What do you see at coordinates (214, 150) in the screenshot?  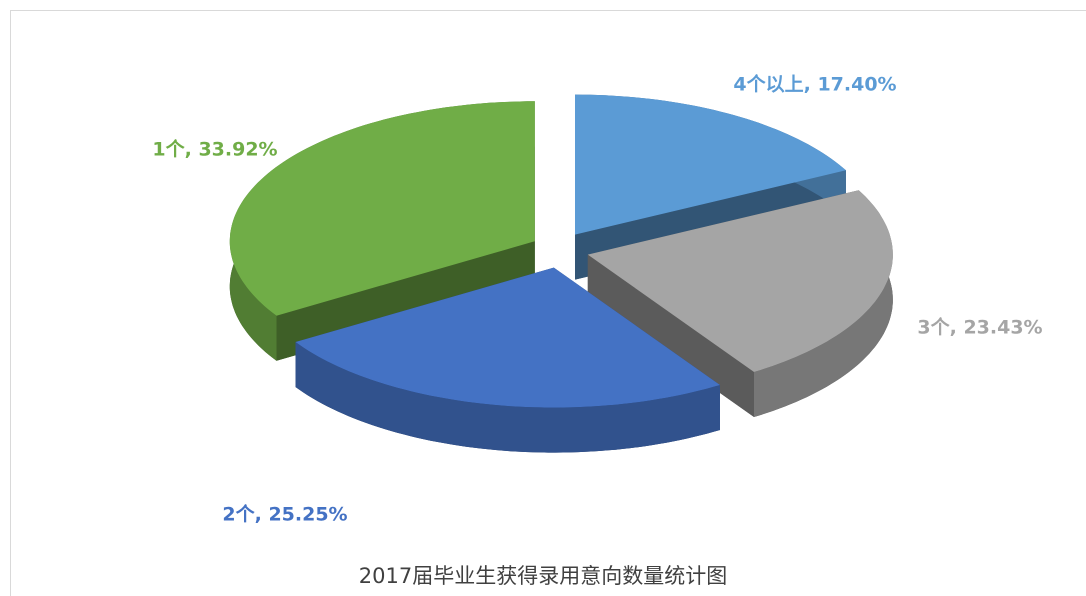 I see `data-label: 1个, 33.92%` at bounding box center [214, 150].